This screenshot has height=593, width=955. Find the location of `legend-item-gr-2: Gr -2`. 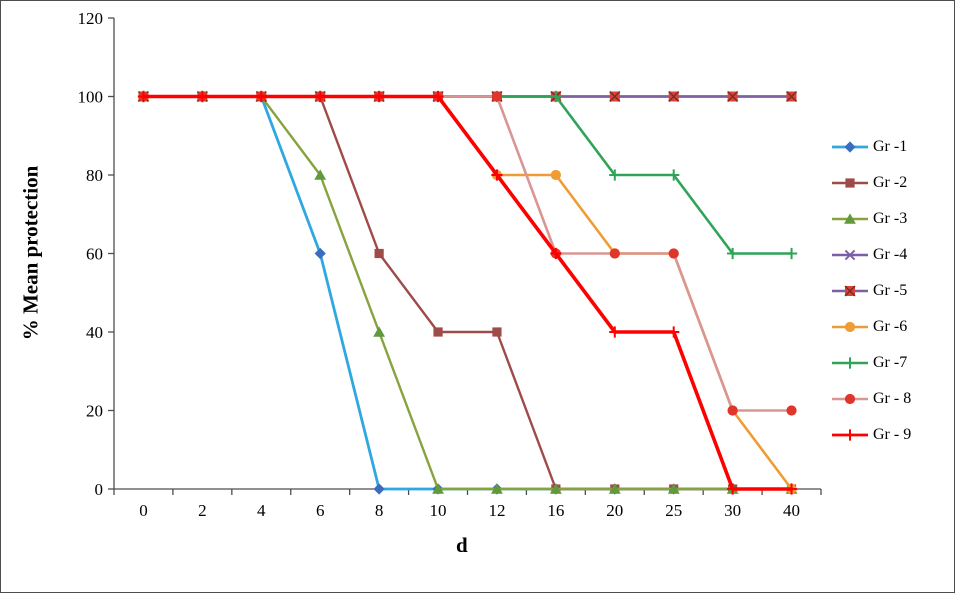

legend-item-gr-2: Gr -2 is located at coordinates (871, 183).